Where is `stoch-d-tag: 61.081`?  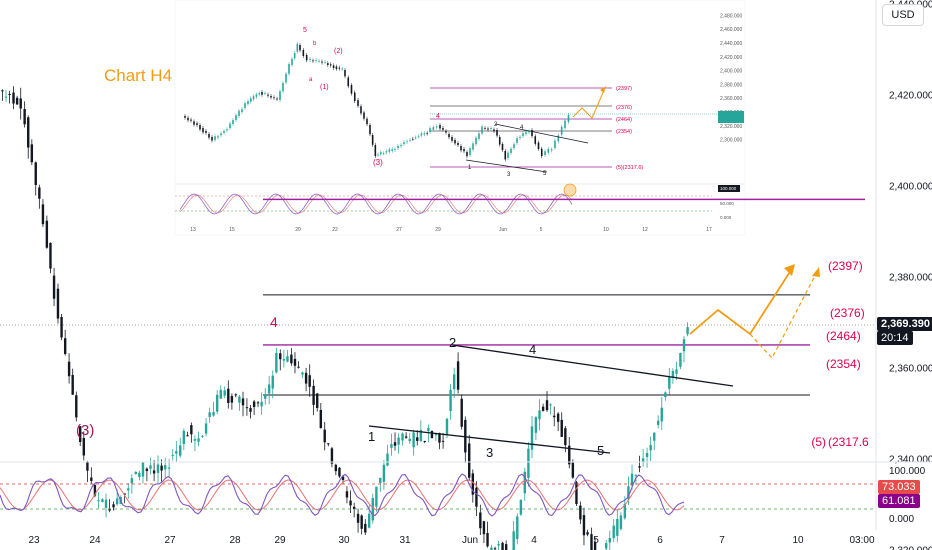 stoch-d-tag: 61.081 is located at coordinates (899, 501).